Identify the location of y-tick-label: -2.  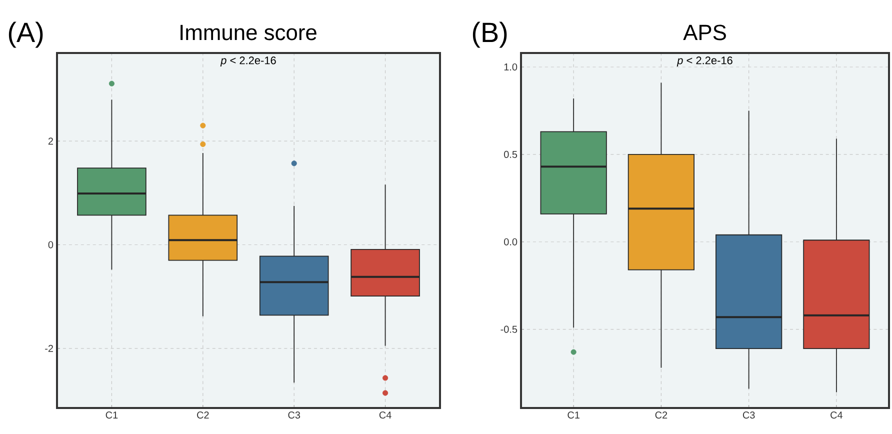
(49, 348).